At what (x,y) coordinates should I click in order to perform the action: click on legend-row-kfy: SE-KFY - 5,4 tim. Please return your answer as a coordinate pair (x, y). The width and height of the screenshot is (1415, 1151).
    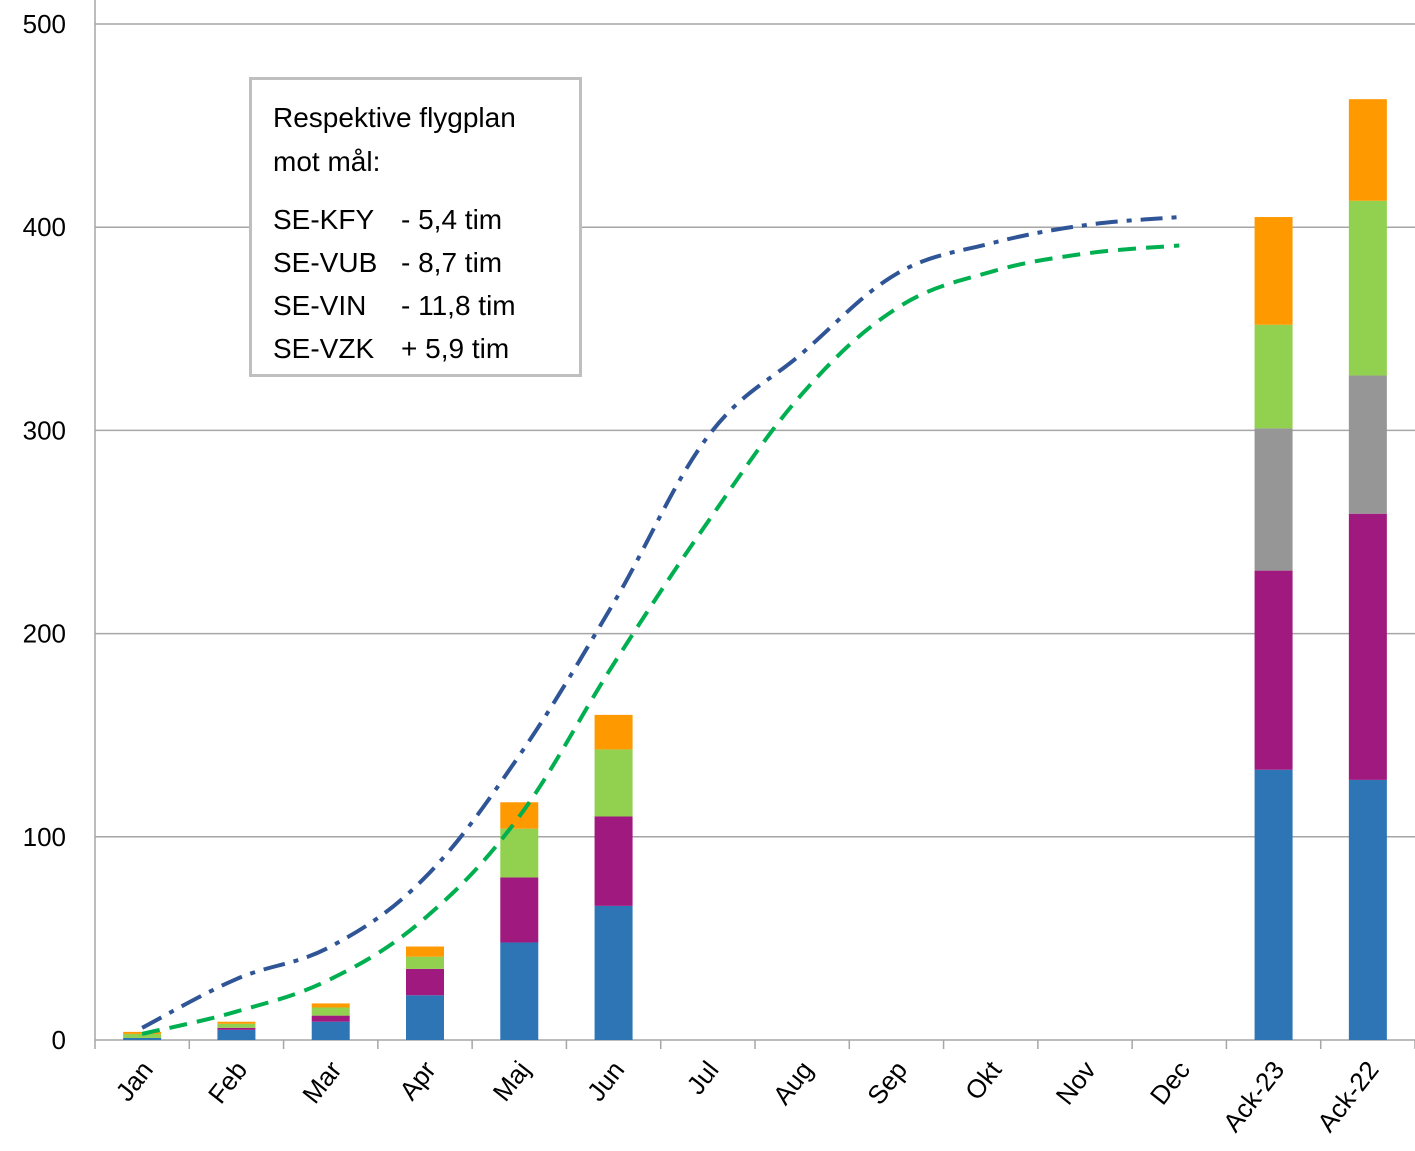
    Looking at the image, I should click on (426, 219).